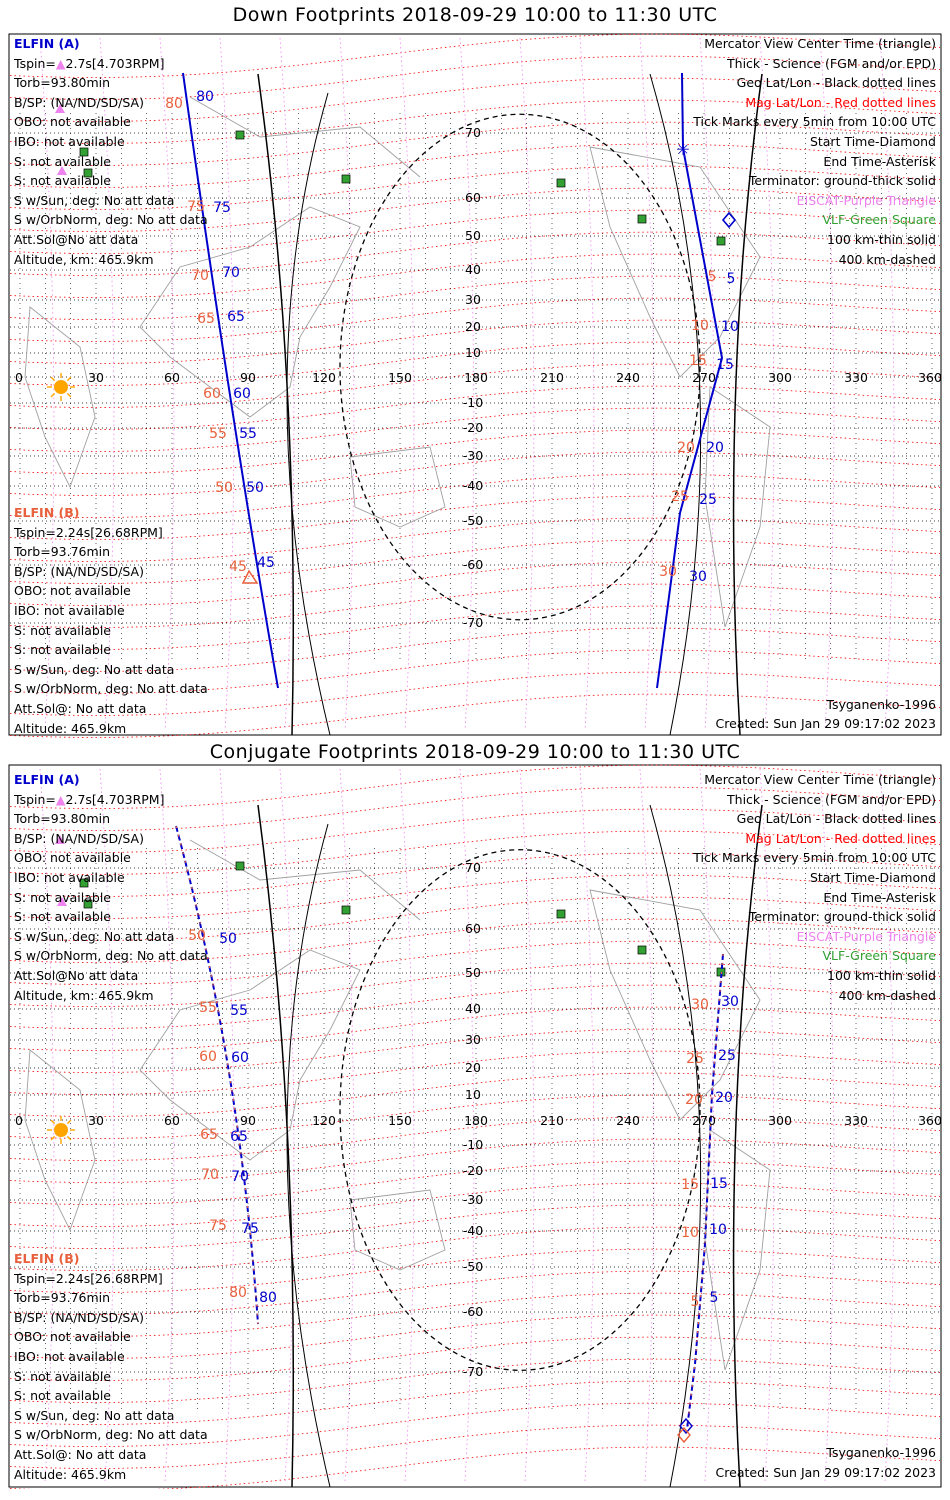  Describe the element at coordinates (248, 377) in the screenshot. I see `lon-tick-label: 90` at that location.